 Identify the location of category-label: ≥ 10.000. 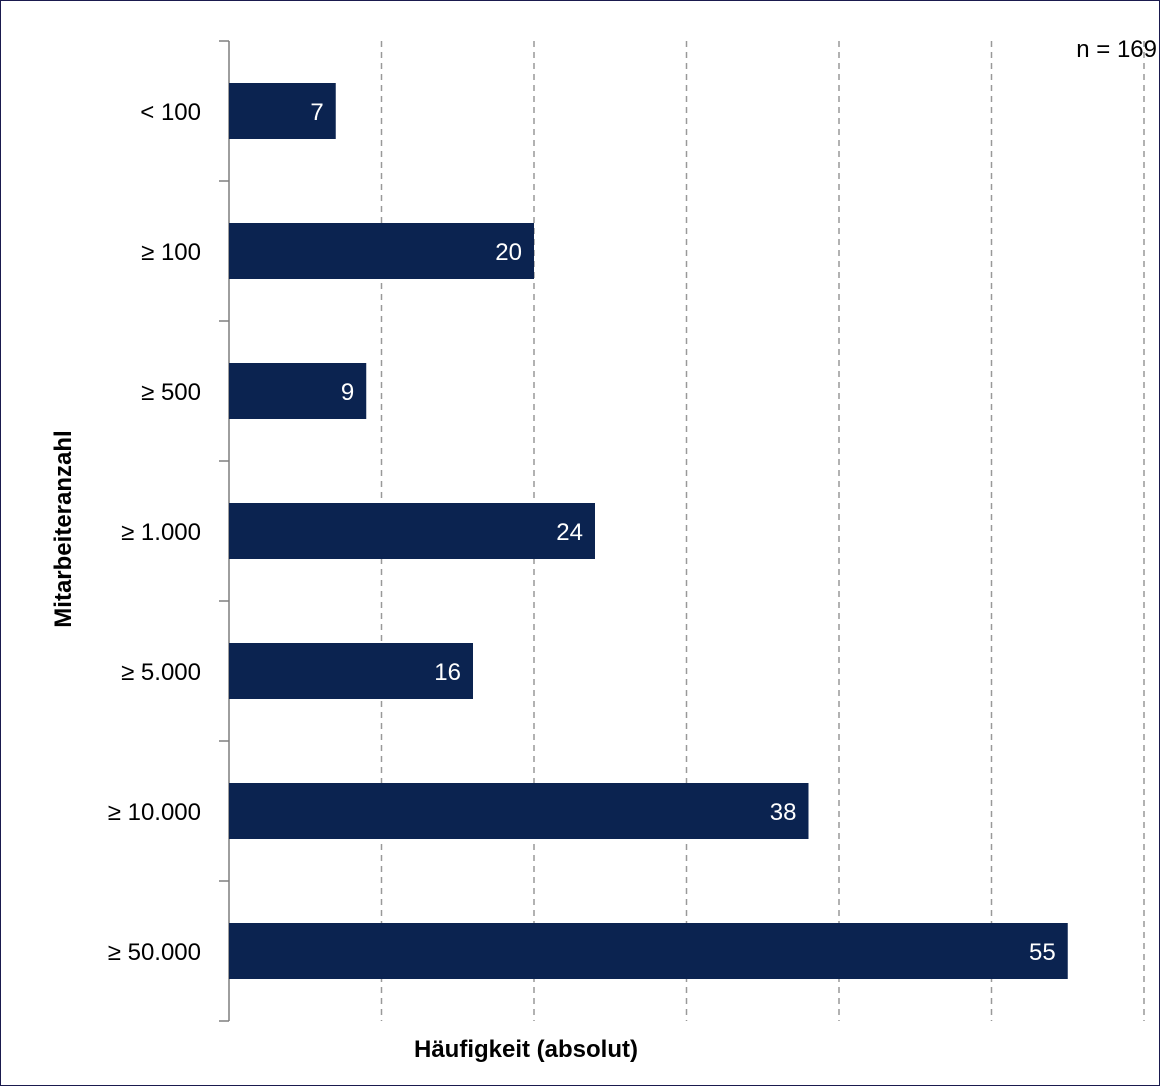
(154, 812).